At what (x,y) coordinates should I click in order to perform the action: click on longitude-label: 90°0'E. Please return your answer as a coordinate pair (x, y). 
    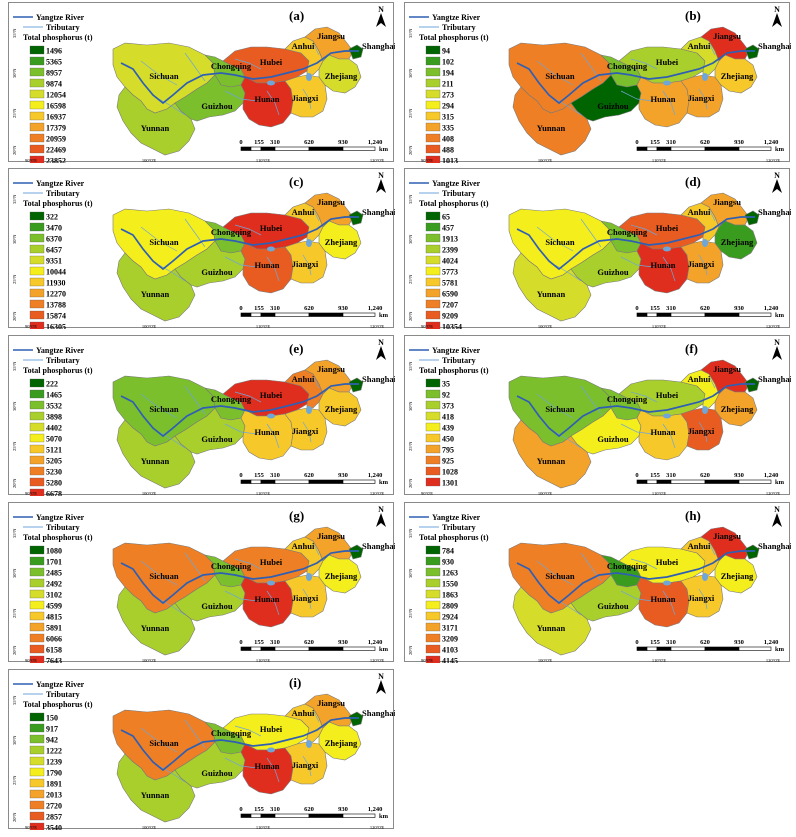
    Looking at the image, I should click on (427, 326).